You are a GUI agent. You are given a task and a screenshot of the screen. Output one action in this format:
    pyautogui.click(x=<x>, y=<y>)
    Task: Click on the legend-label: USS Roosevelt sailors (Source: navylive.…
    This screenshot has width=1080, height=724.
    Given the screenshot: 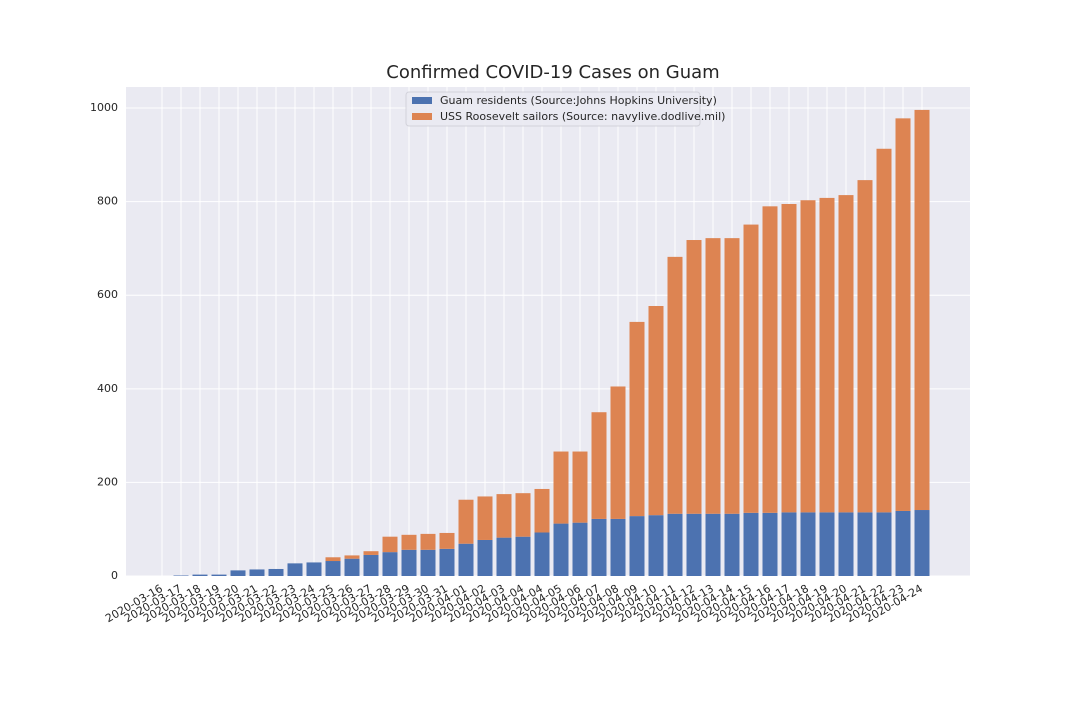 What is the action you would take?
    pyautogui.click(x=582, y=116)
    